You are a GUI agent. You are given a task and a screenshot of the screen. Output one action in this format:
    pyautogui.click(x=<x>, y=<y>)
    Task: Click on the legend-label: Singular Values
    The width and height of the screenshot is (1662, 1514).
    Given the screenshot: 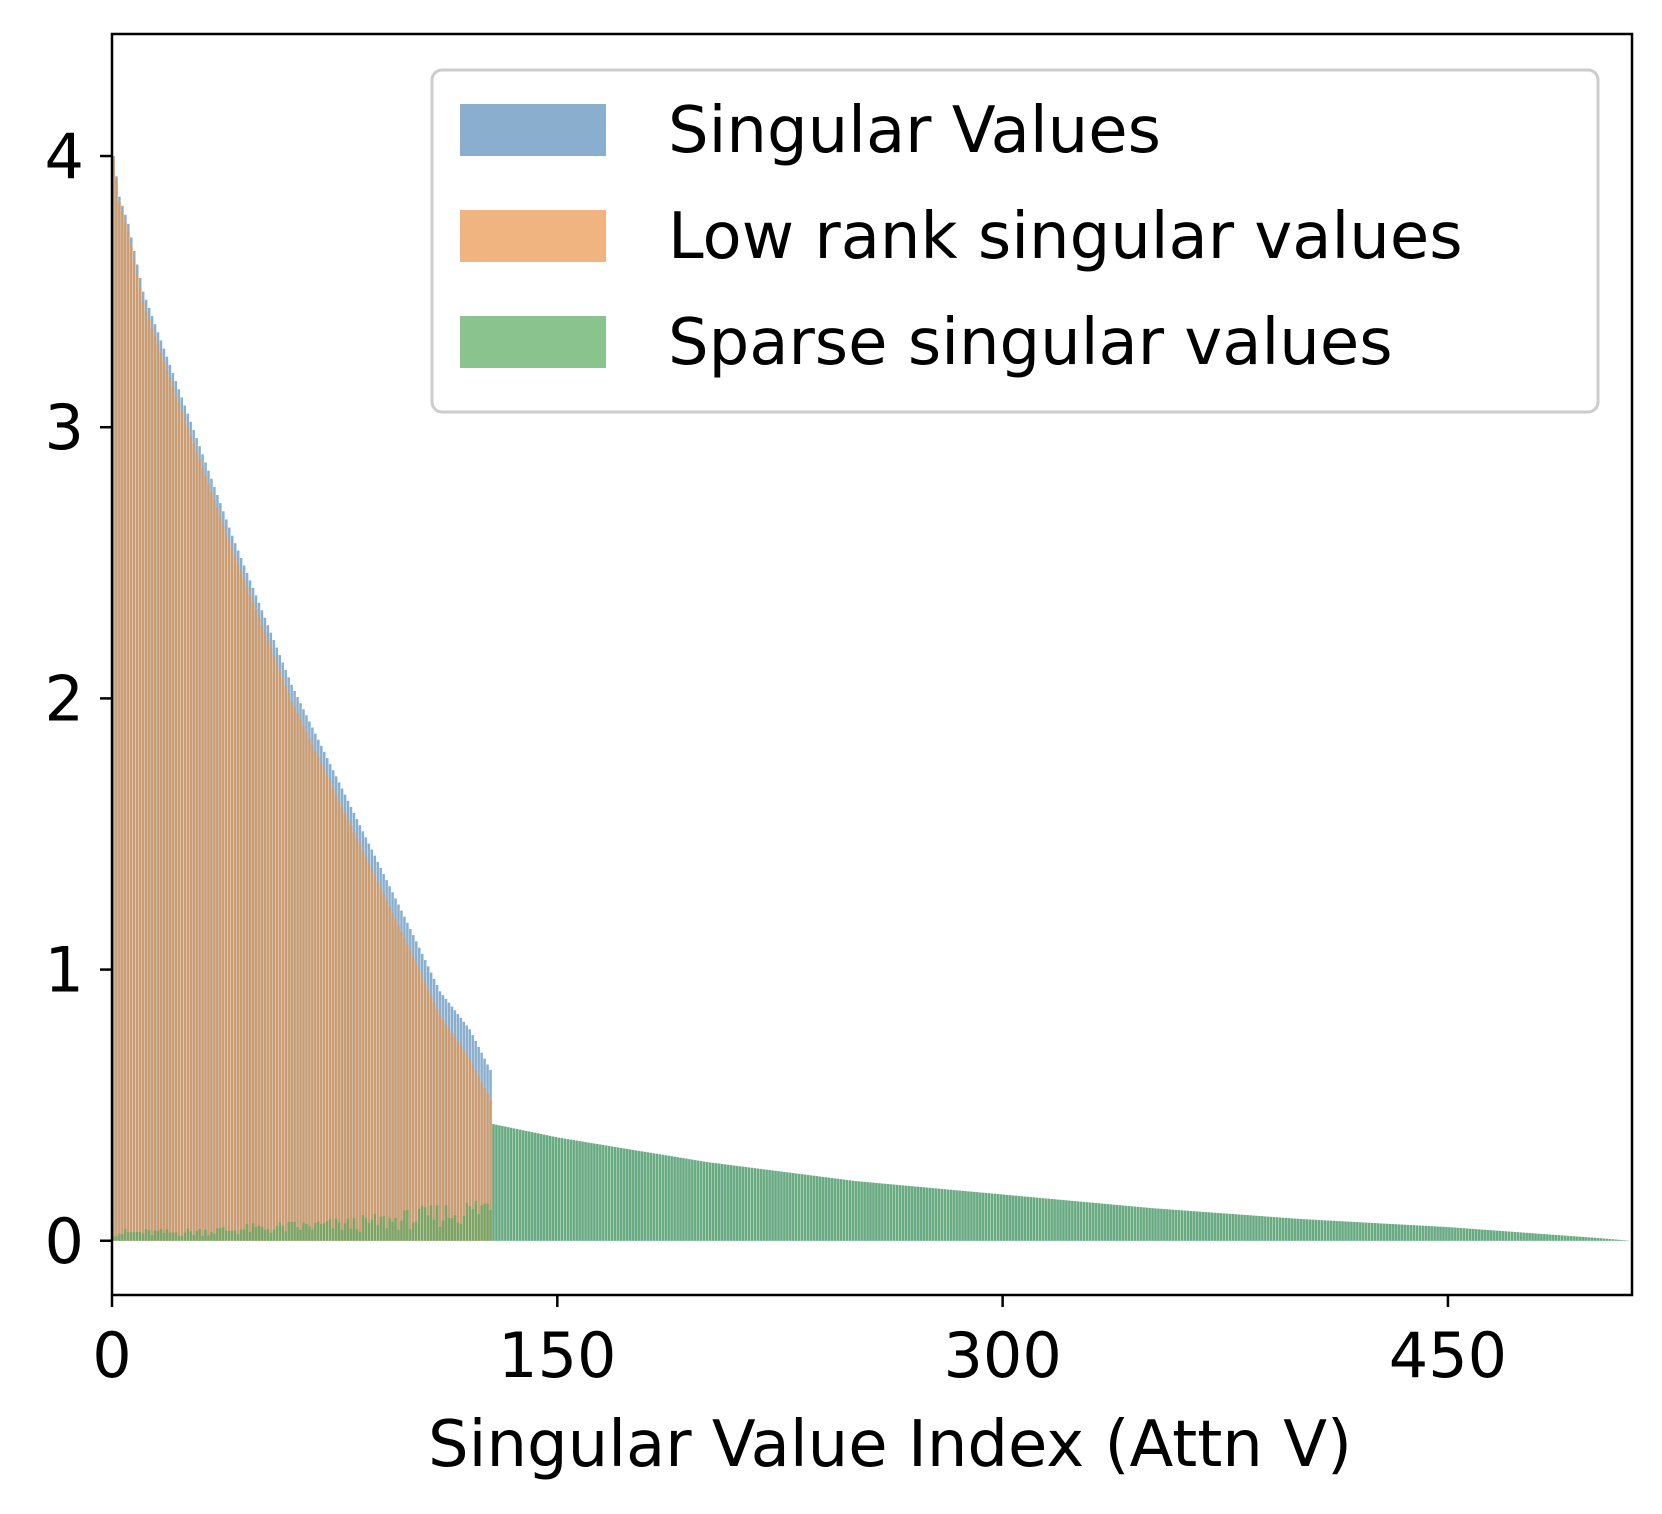 What is the action you would take?
    pyautogui.click(x=914, y=131)
    